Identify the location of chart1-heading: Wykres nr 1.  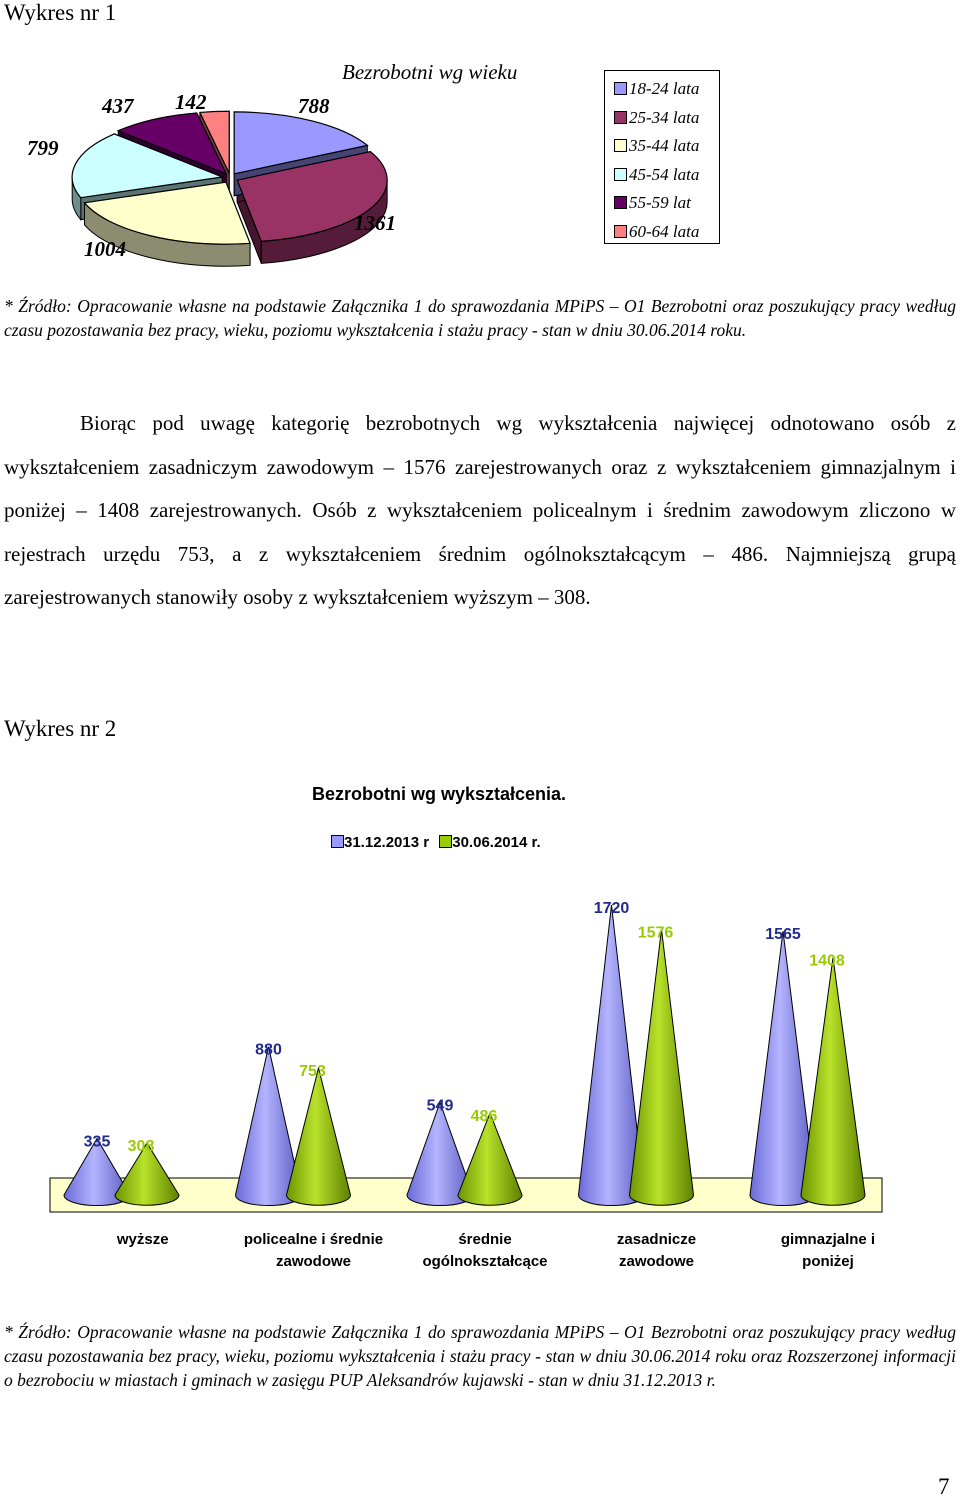
(60, 12).